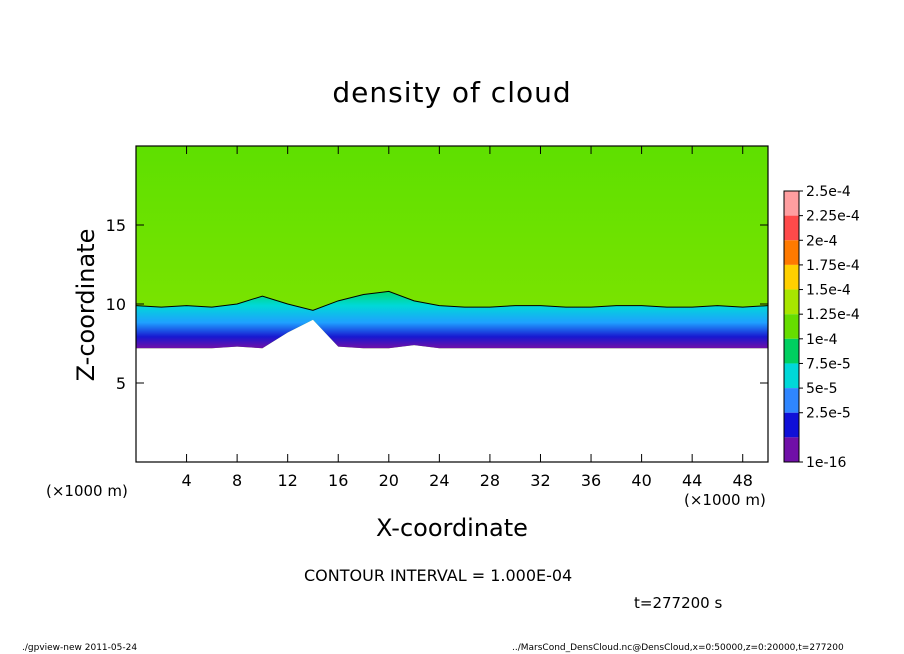 The height and width of the screenshot is (654, 904). What do you see at coordinates (389, 480) in the screenshot?
I see `x-tick-label: 20` at bounding box center [389, 480].